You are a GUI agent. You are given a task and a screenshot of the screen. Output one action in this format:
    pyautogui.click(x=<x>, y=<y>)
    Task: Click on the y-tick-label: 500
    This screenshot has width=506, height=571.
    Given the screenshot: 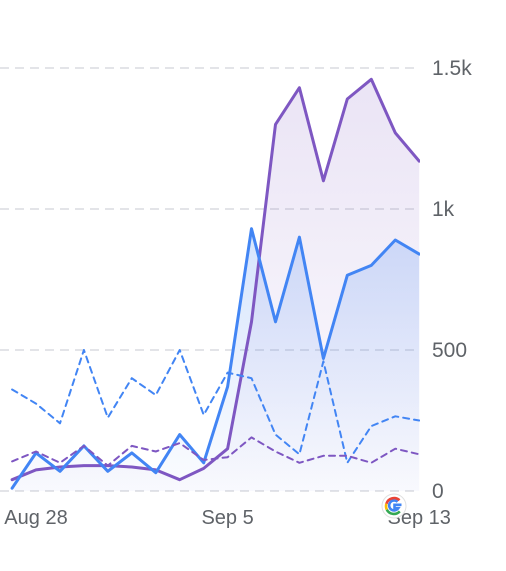 What is the action you would take?
    pyautogui.click(x=449, y=350)
    